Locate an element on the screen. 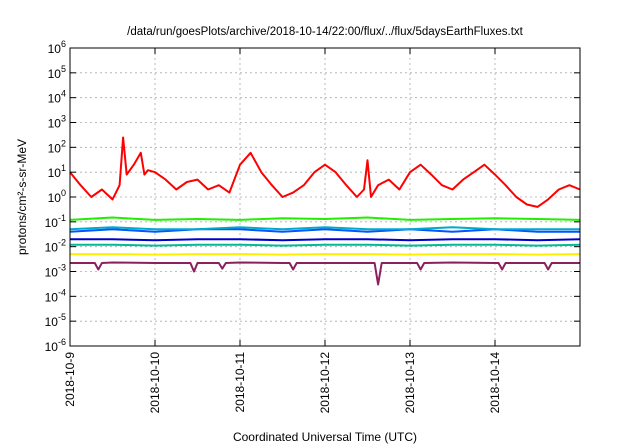 Image resolution: width=640 pixels, height=448 pixels. y-tick-label: 10⁻² is located at coordinates (55, 246).